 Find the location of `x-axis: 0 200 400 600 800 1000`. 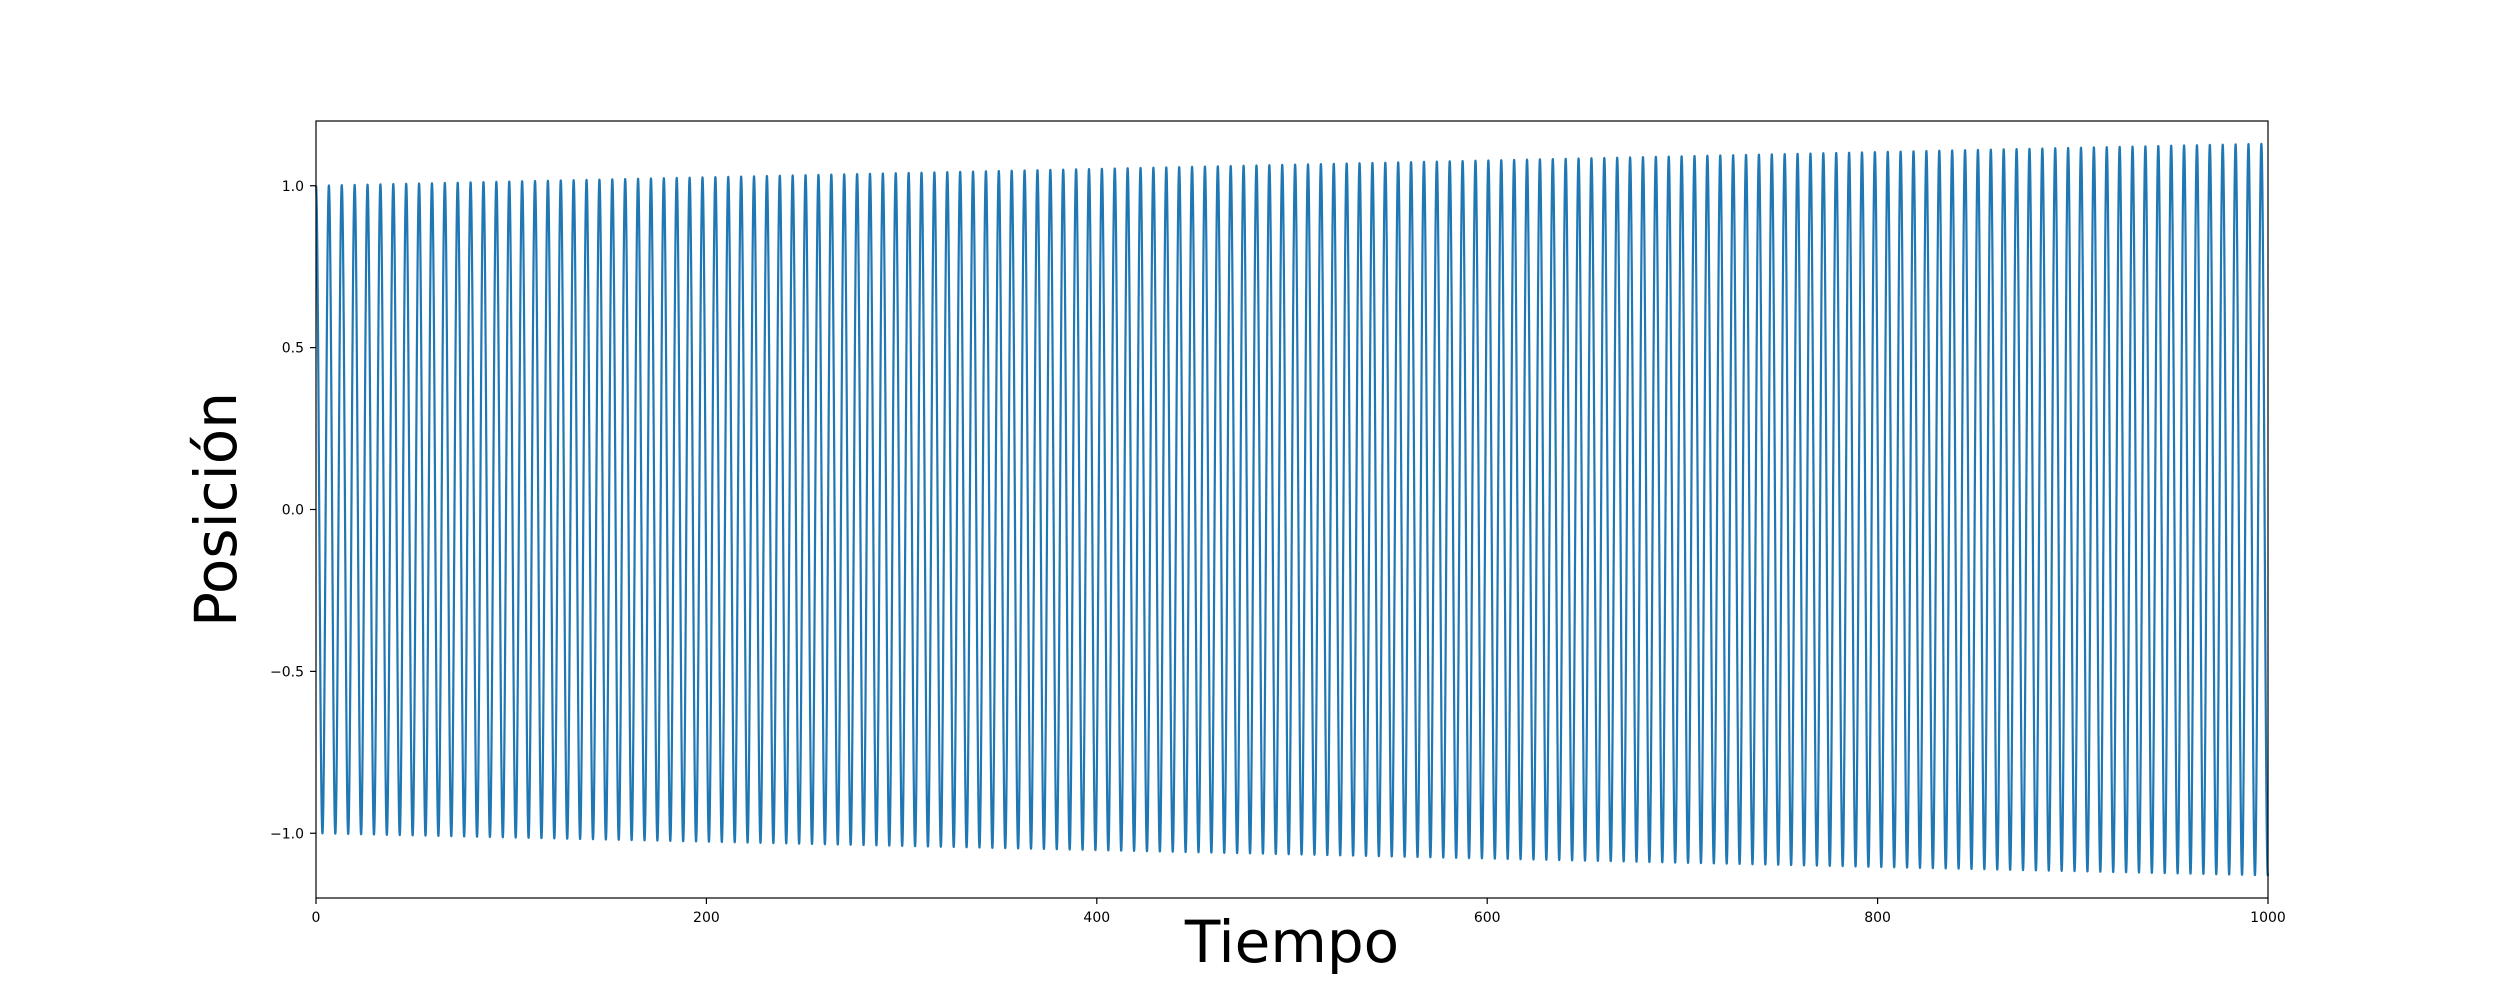

x-axis: 0 200 400 600 800 1000 is located at coordinates (1299, 912).